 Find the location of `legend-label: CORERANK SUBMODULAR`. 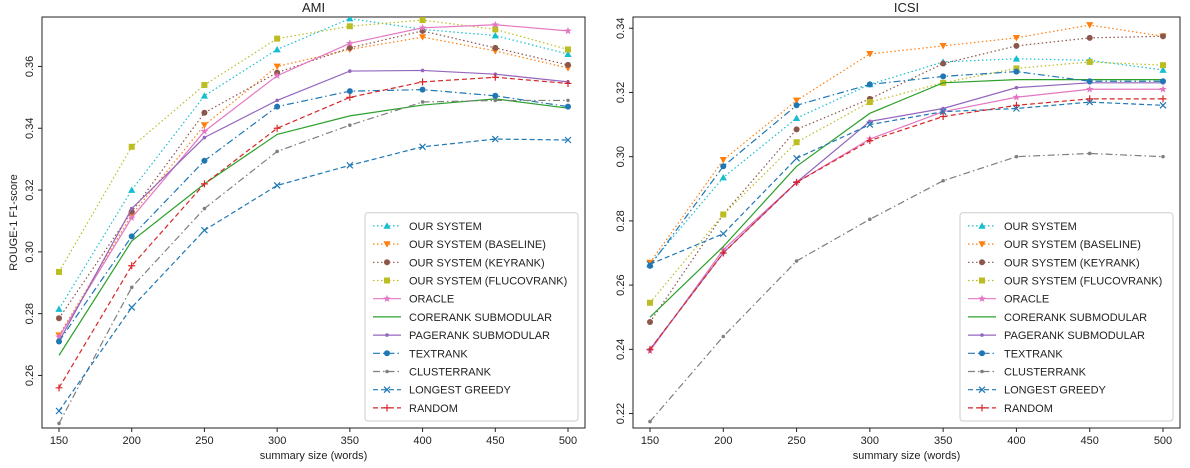

legend-label: CORERANK SUBMODULAR is located at coordinates (1075, 318).